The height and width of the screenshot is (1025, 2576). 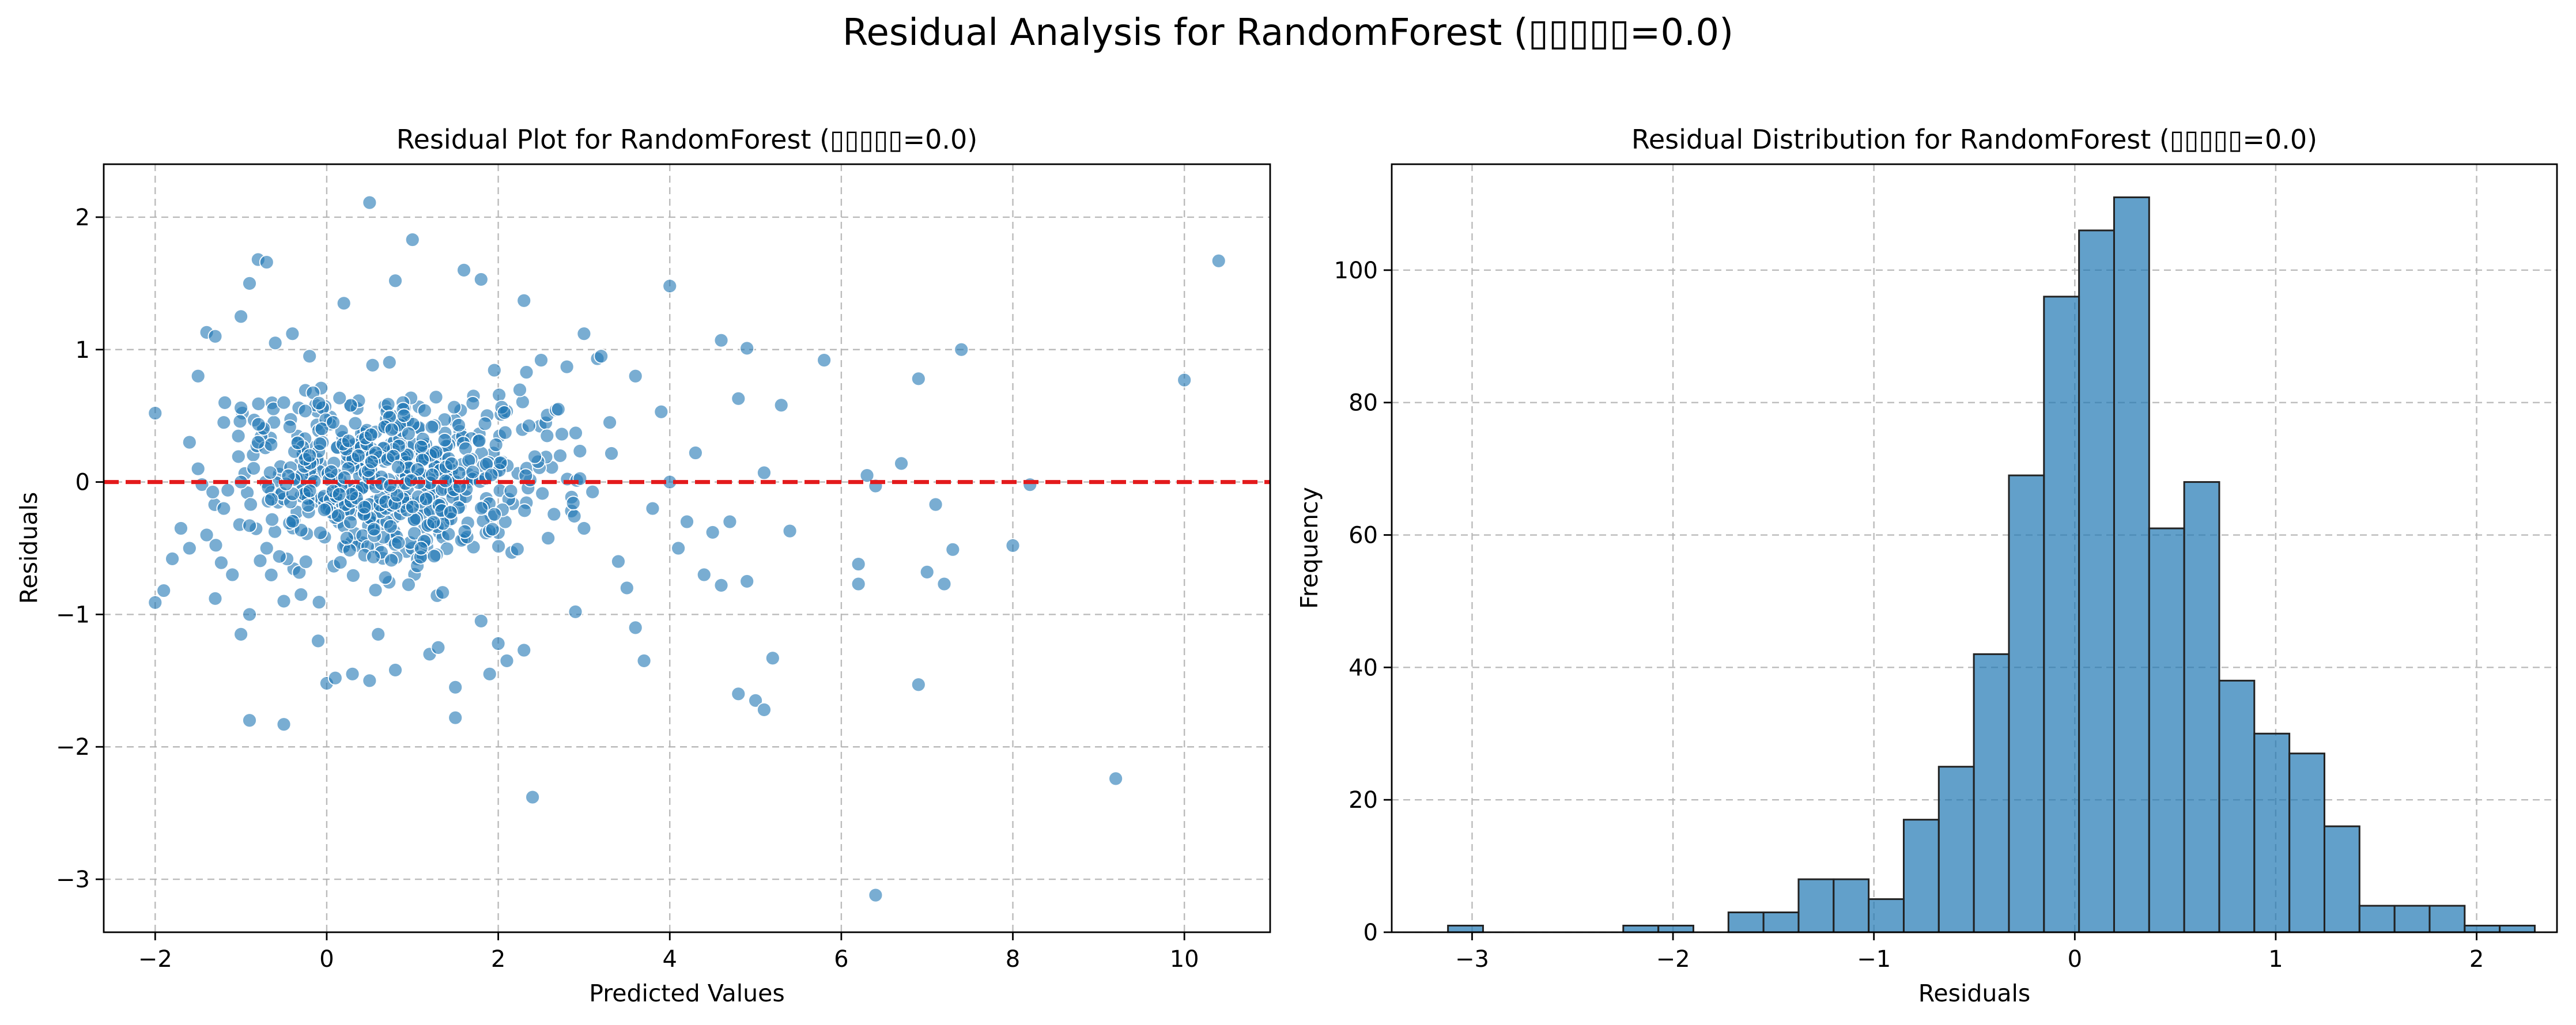 What do you see at coordinates (1363, 800) in the screenshot?
I see `hist-ytick-label: 20` at bounding box center [1363, 800].